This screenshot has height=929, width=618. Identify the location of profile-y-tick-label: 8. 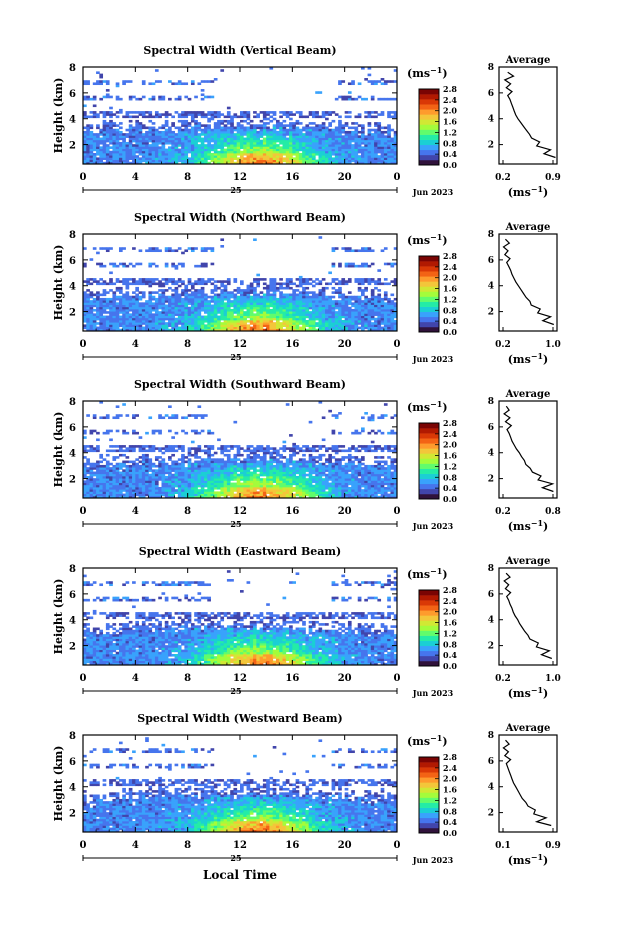
(491, 235).